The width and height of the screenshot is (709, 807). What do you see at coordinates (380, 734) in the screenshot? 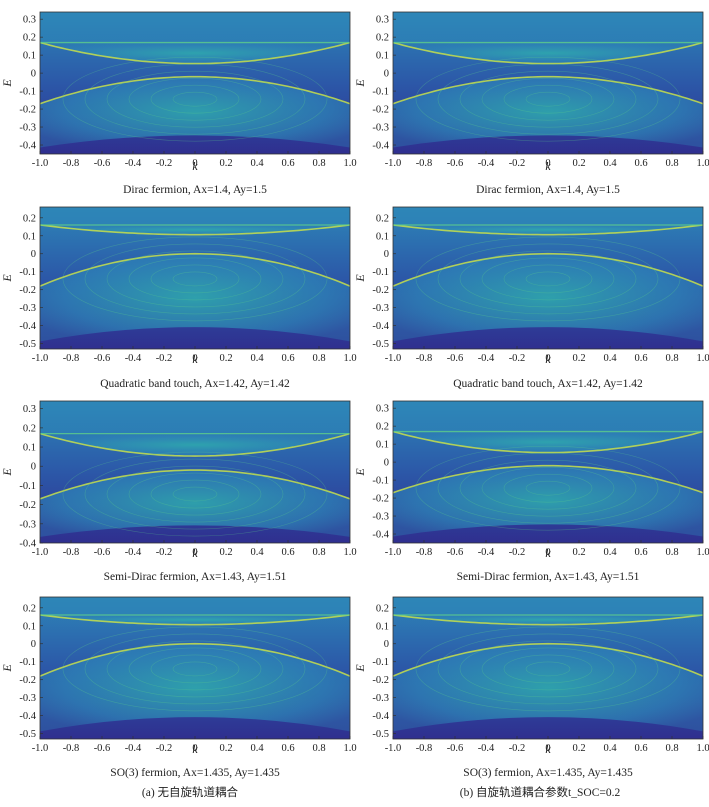
I see `y-tick-label: -0.5` at bounding box center [380, 734].